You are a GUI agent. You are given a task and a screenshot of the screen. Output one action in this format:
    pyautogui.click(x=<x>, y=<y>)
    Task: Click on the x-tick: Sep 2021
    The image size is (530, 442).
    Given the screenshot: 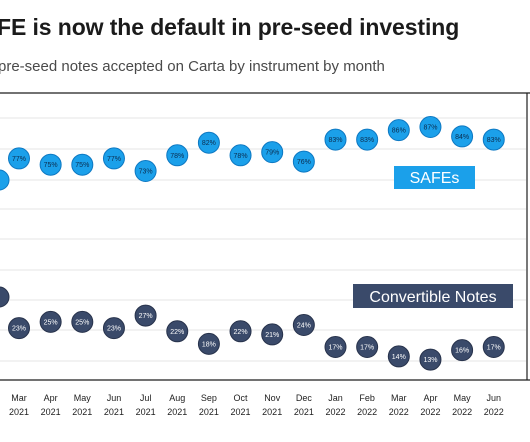 What is the action you would take?
    pyautogui.click(x=209, y=405)
    